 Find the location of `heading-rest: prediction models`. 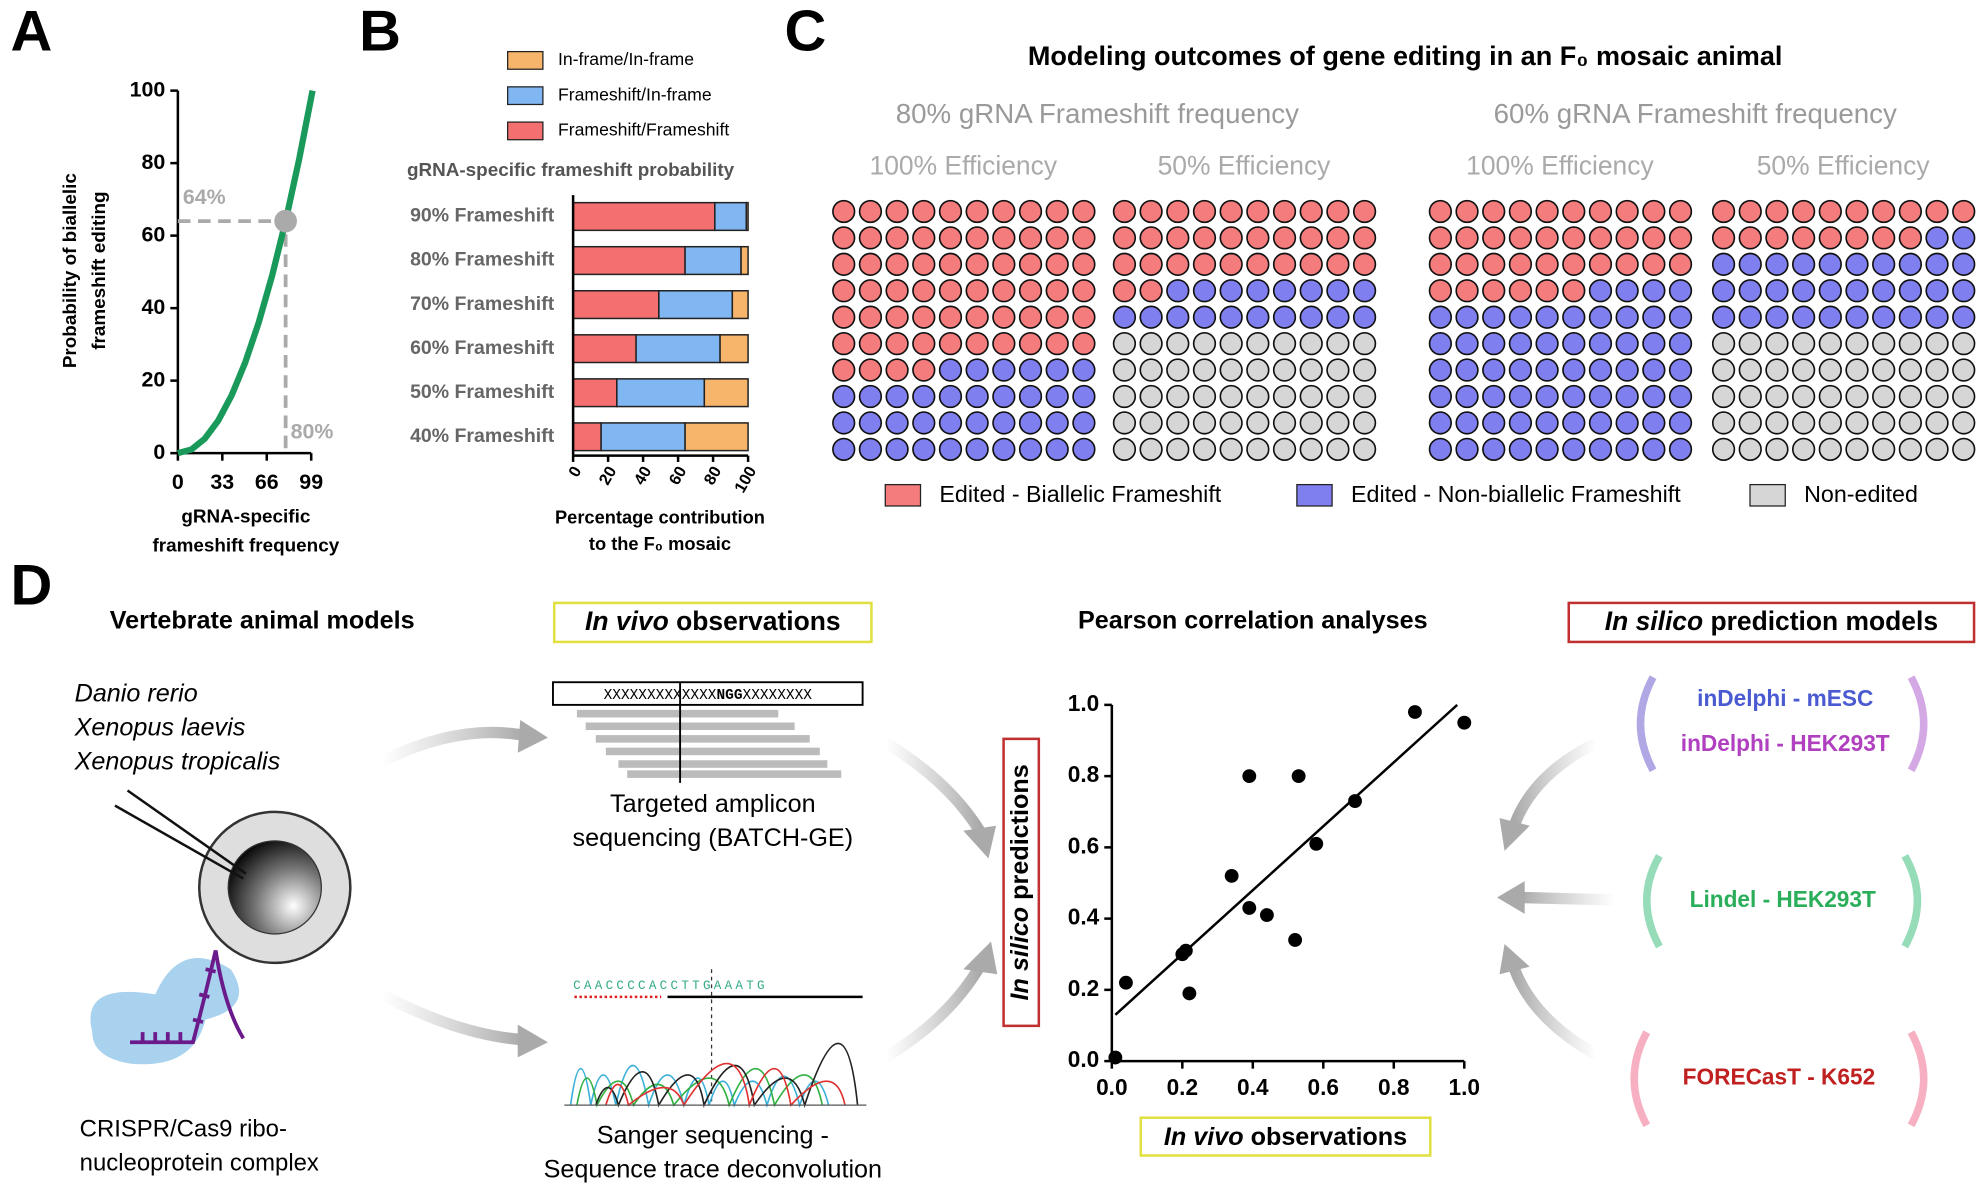

heading-rest: prediction models is located at coordinates (1820, 621).